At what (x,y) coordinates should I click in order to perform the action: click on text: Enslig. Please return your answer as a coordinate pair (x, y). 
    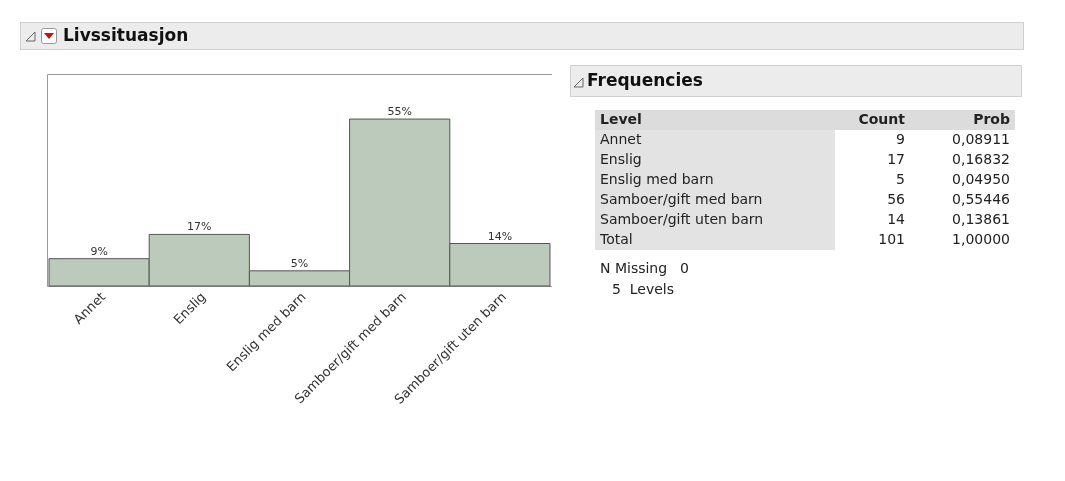
    Looking at the image, I should click on (621, 159).